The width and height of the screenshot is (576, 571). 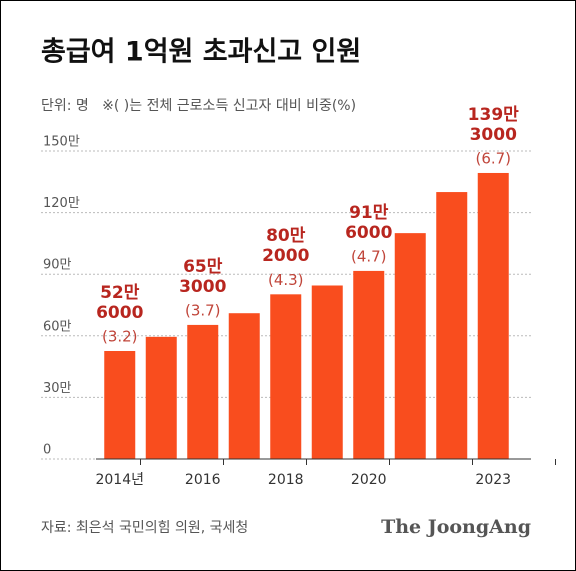 I want to click on value-label: 80만 2000, so click(x=286, y=246).